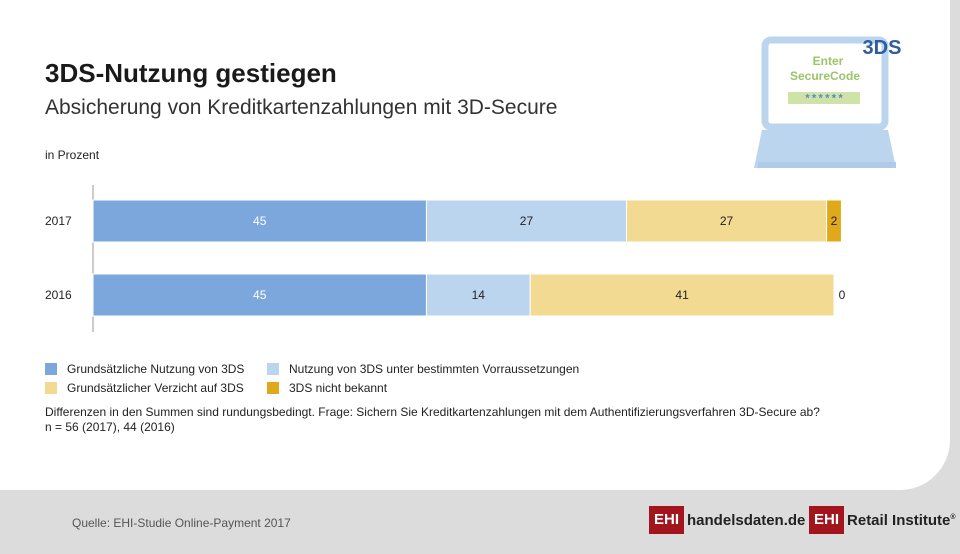 The image size is (960, 554). What do you see at coordinates (882, 48) in the screenshot?
I see `badge-3ds: 3DS` at bounding box center [882, 48].